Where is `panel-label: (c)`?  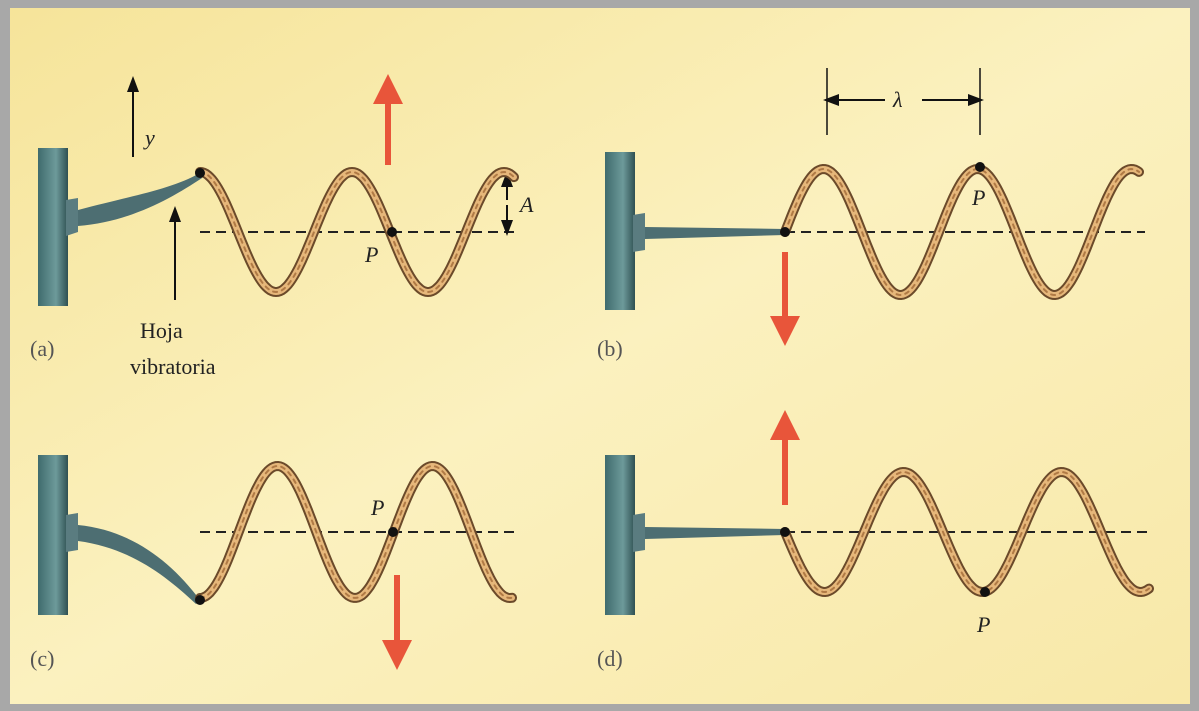 panel-label: (c) is located at coordinates (42, 658).